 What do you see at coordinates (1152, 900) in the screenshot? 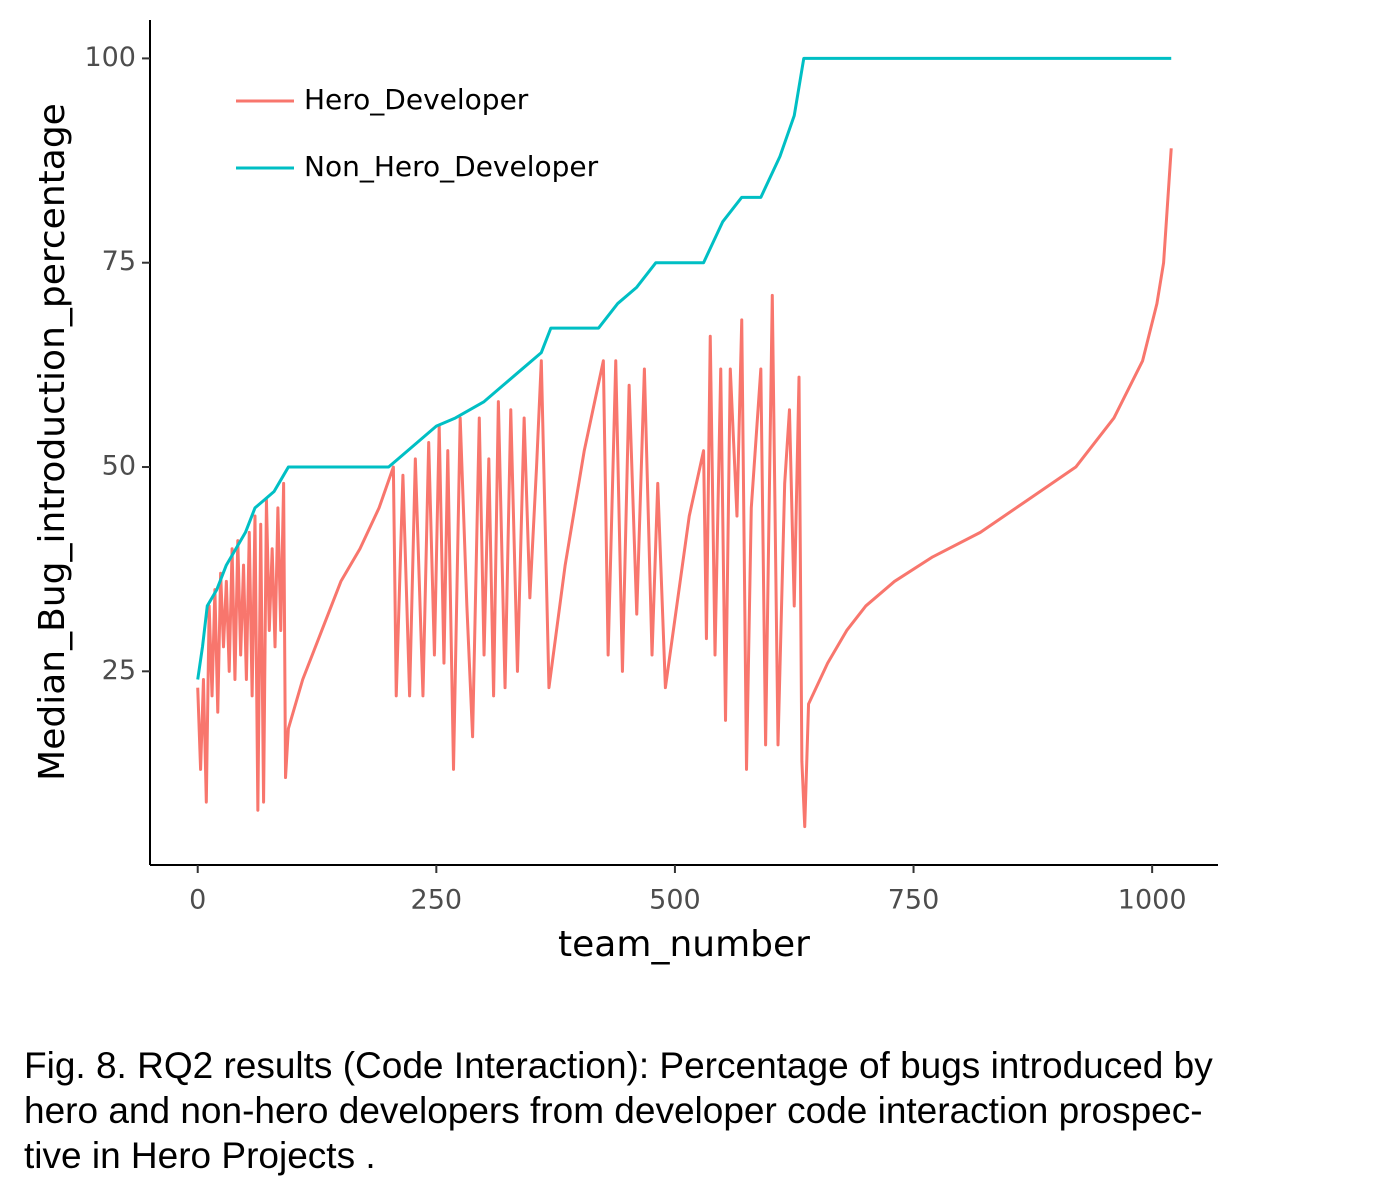
I see `x-tick-label: 1000` at bounding box center [1152, 900].